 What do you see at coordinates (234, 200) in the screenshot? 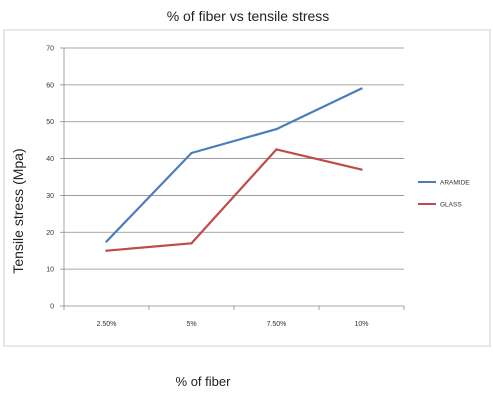
I see `series-line-glass` at bounding box center [234, 200].